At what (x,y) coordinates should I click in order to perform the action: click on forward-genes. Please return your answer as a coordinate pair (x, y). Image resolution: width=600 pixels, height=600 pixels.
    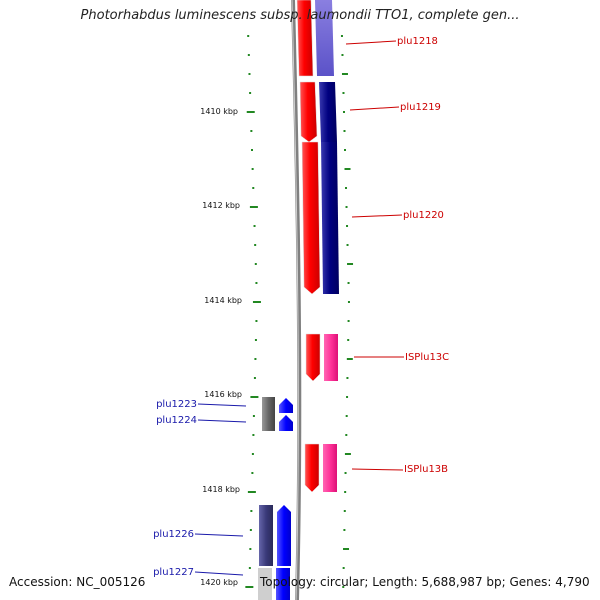
    Looking at the image, I should click on (317, 246).